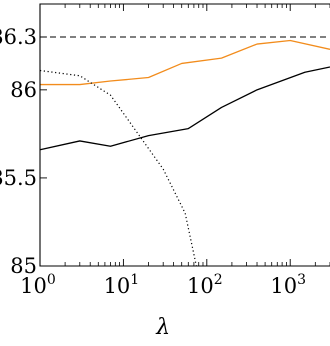  What do you see at coordinates (205, 285) in the screenshot?
I see `x-tick-label: 10²` at bounding box center [205, 285].